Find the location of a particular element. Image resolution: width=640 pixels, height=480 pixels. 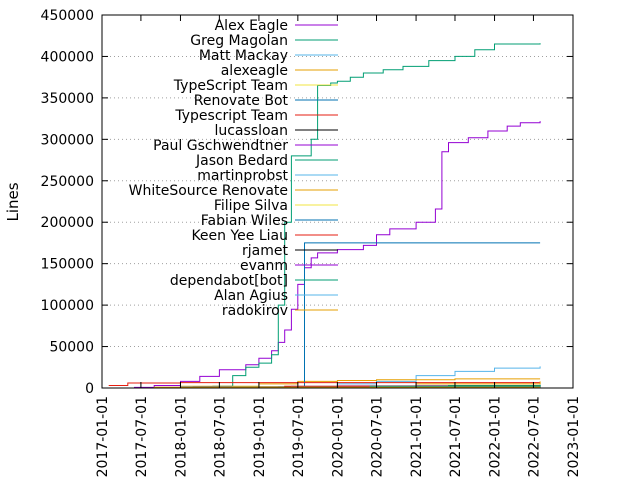

y-tick-label: 300000 is located at coordinates (67, 140).